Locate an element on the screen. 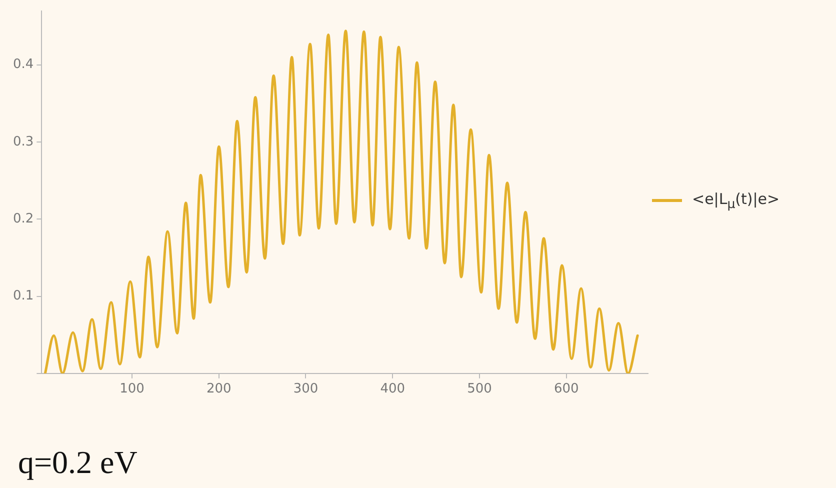  y-tick-label: 0.3 is located at coordinates (23, 142).